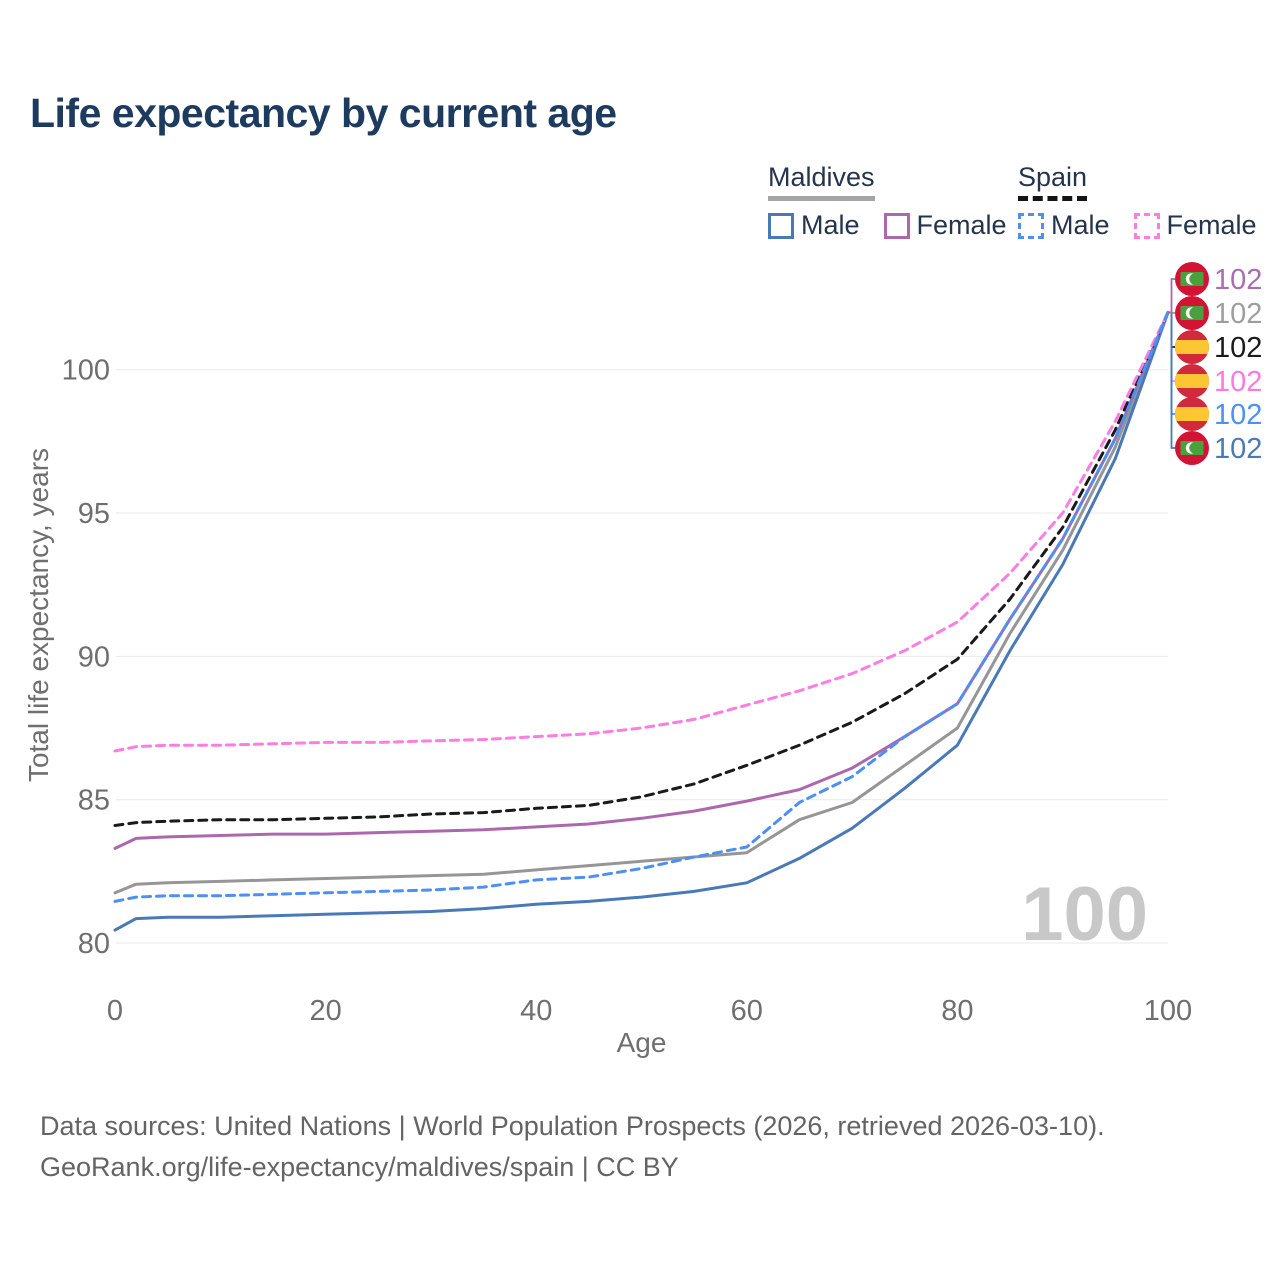 The image size is (1280, 1280). What do you see at coordinates (781, 225) in the screenshot?
I see `maldives-male-swatch-icon` at bounding box center [781, 225].